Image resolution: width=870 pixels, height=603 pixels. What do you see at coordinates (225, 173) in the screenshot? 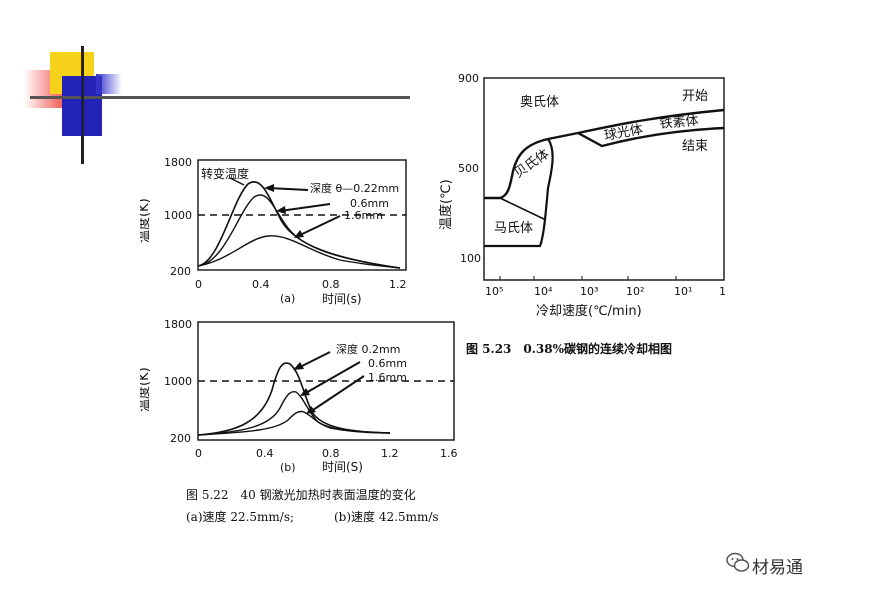
I see `transform-temperature-label: 转变温度` at bounding box center [225, 173].